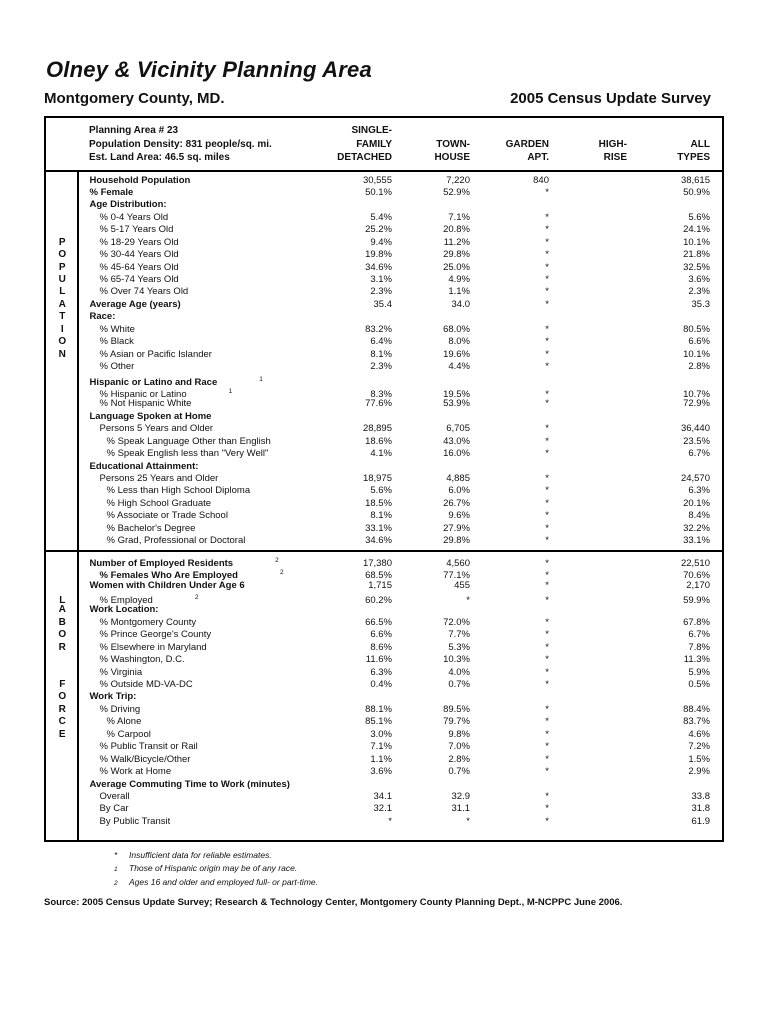 This screenshot has height=1024, width=768. What do you see at coordinates (381, 684) in the screenshot?
I see `value-cell: 0.4%` at bounding box center [381, 684].